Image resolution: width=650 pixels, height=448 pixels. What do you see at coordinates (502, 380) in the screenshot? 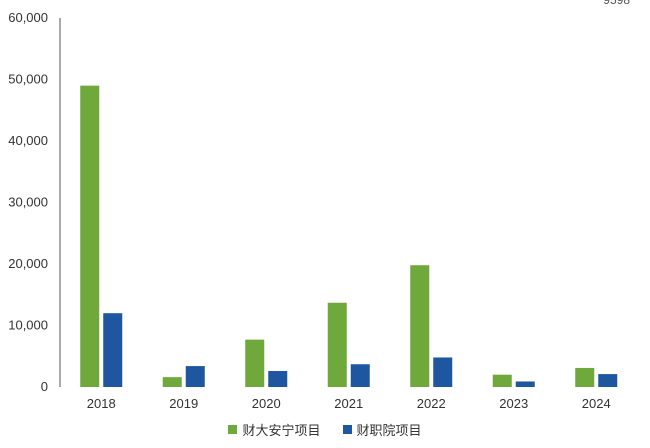
I see `bar-series-a-2023` at bounding box center [502, 380].